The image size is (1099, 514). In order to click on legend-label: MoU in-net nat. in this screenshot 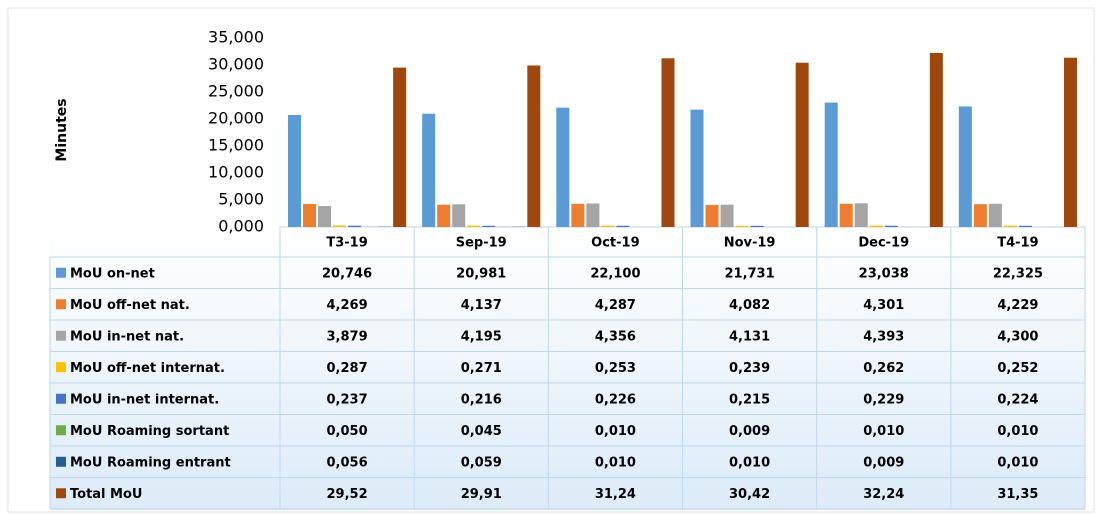, I will do `click(127, 336)`.